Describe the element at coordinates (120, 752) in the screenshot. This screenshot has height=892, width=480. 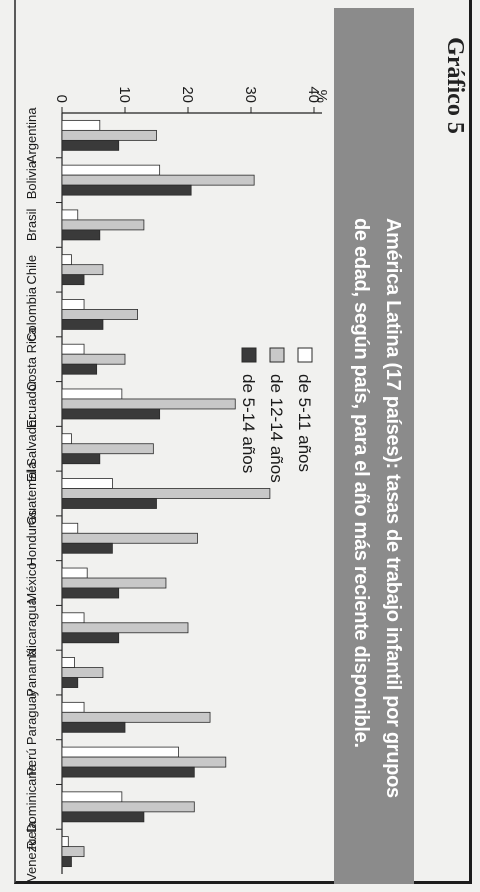
I see `bar-per--0` at that location.